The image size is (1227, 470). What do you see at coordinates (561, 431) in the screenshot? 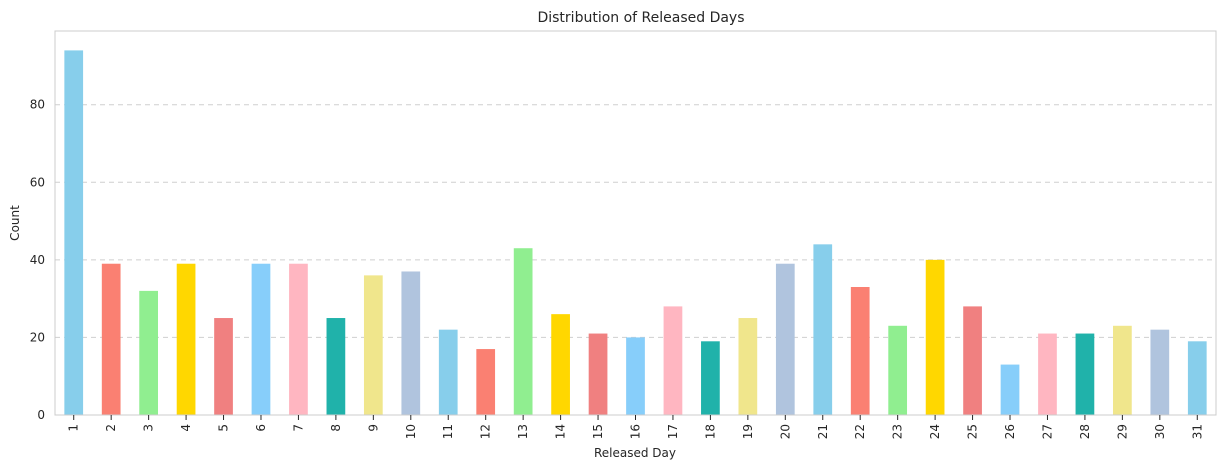
I see `x-tick-label: 14` at bounding box center [561, 431].